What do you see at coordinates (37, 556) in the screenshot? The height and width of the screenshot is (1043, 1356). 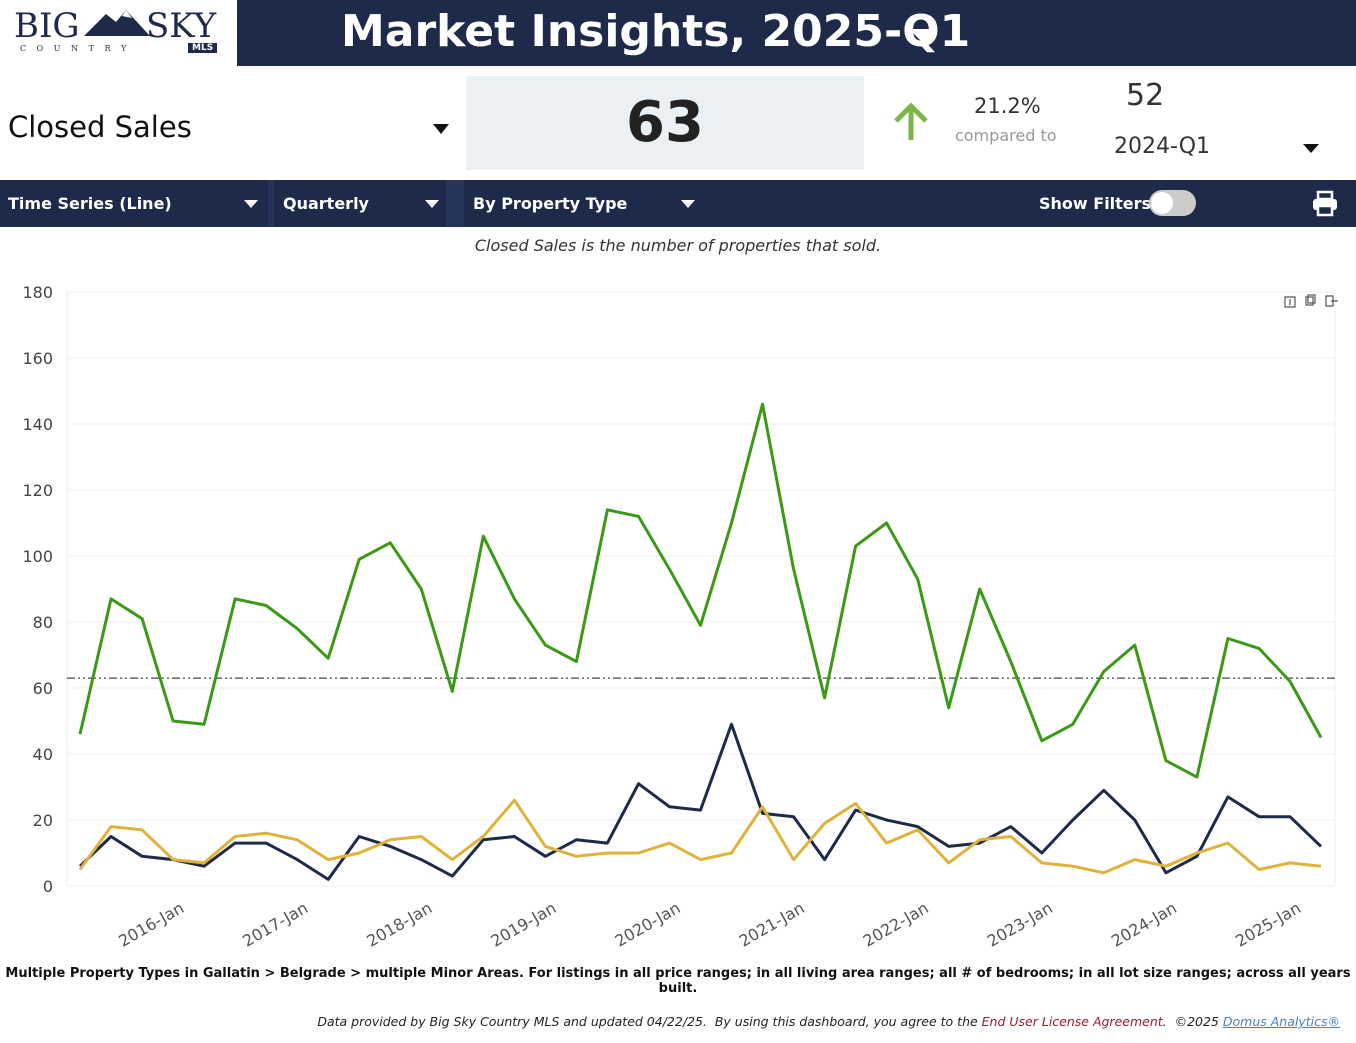 I see `y-tick-label: 100` at bounding box center [37, 556].